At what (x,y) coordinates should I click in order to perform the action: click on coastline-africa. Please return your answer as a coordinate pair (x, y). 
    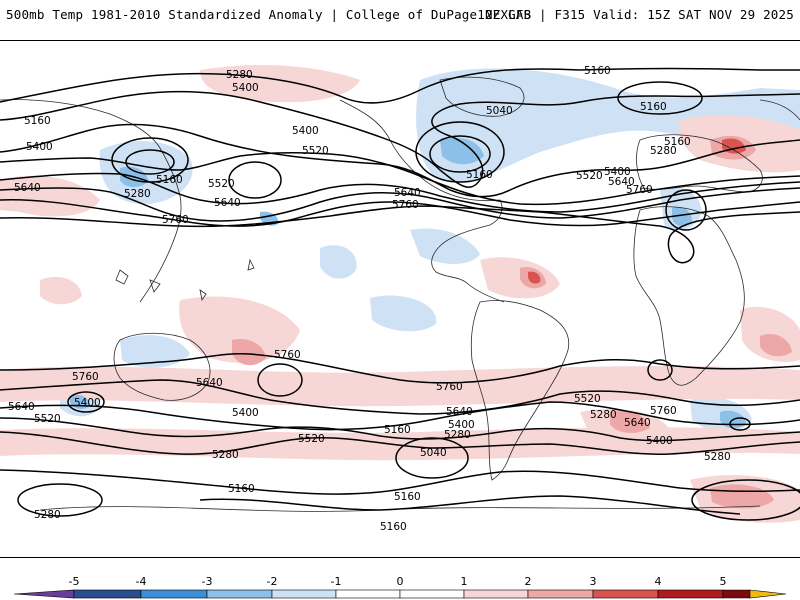
    Looking at the image, I should click on (689, 296).